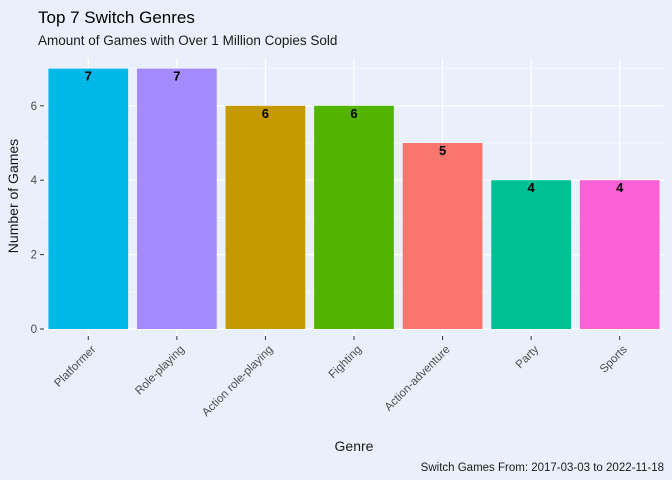 The image size is (672, 480). What do you see at coordinates (37, 218) in the screenshot?
I see `y-axis-tick-labels: 0 2 4 6` at bounding box center [37, 218].